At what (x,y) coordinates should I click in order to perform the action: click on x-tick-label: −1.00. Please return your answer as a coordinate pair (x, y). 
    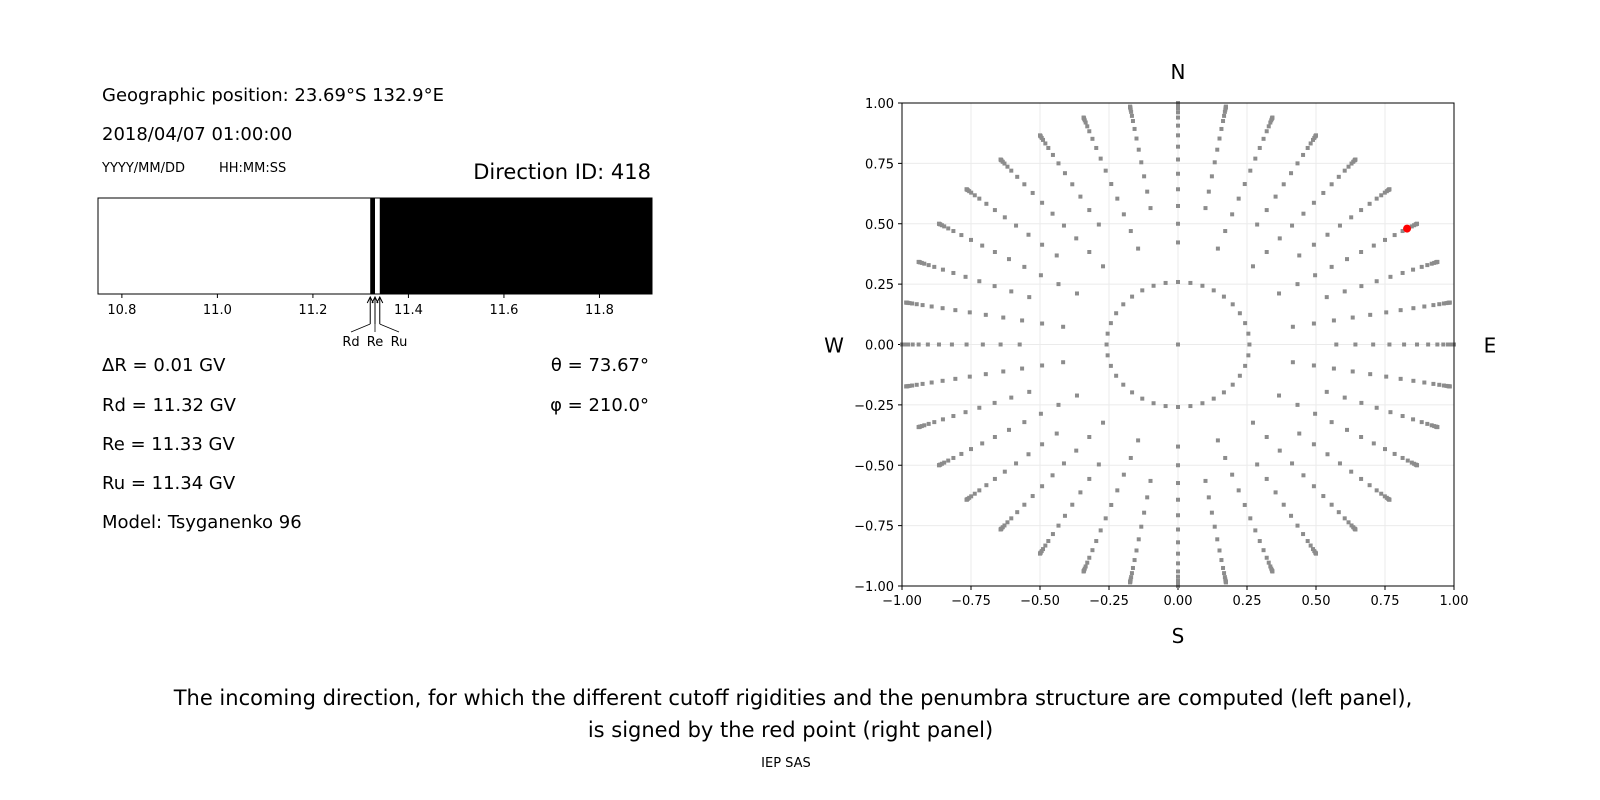
    Looking at the image, I should click on (902, 601).